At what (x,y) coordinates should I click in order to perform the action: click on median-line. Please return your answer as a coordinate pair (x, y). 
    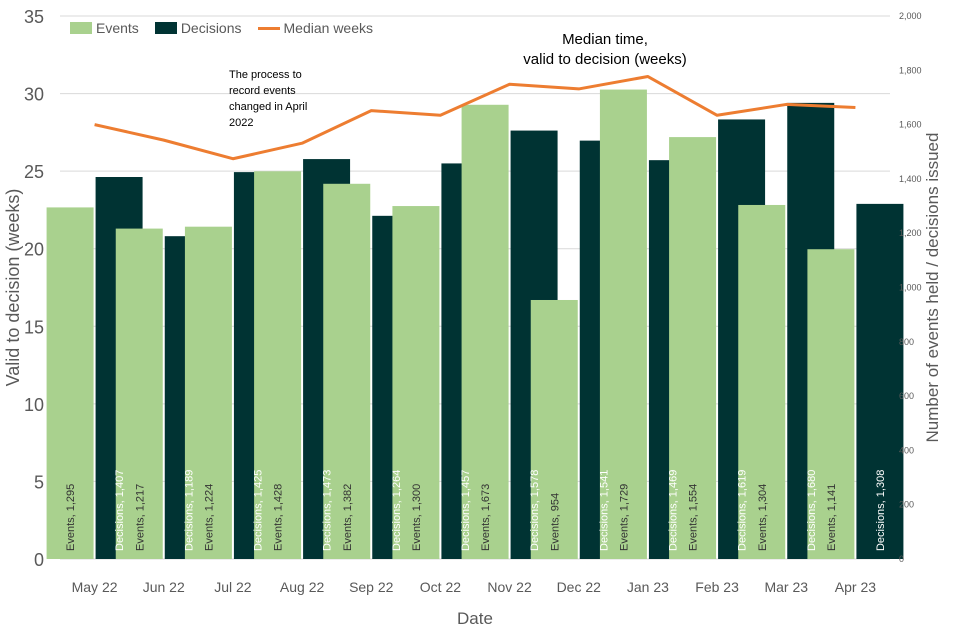
    Looking at the image, I should click on (475, 118).